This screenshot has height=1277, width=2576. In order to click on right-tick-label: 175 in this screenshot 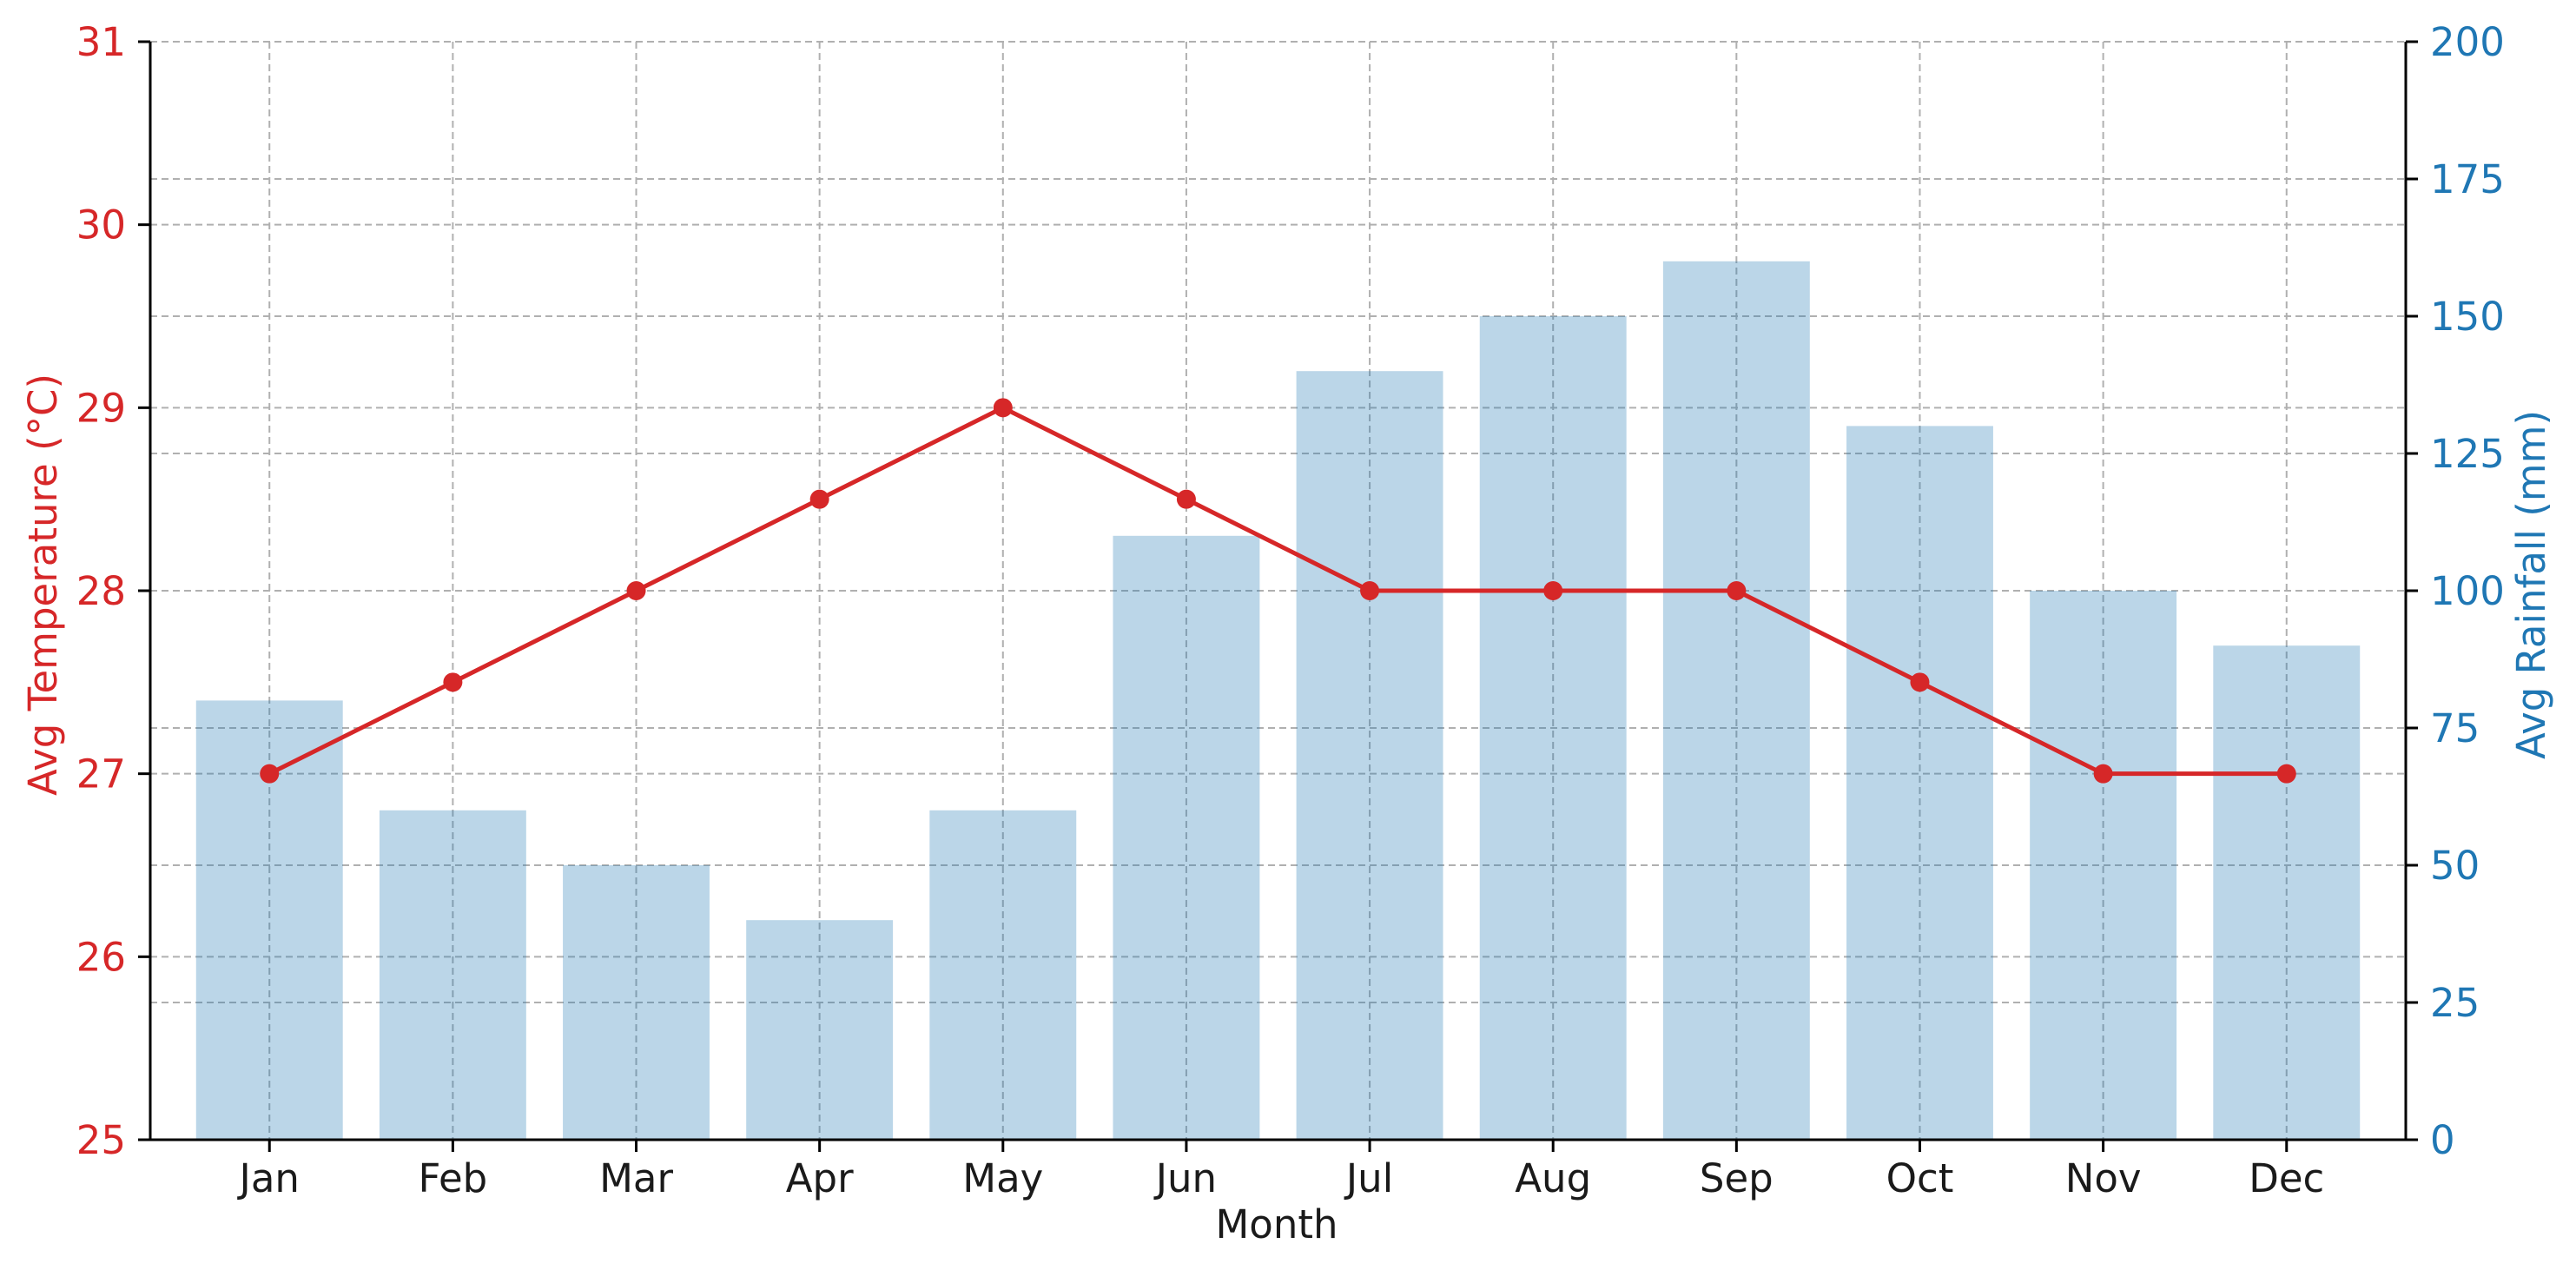, I will do `click(2467, 179)`.